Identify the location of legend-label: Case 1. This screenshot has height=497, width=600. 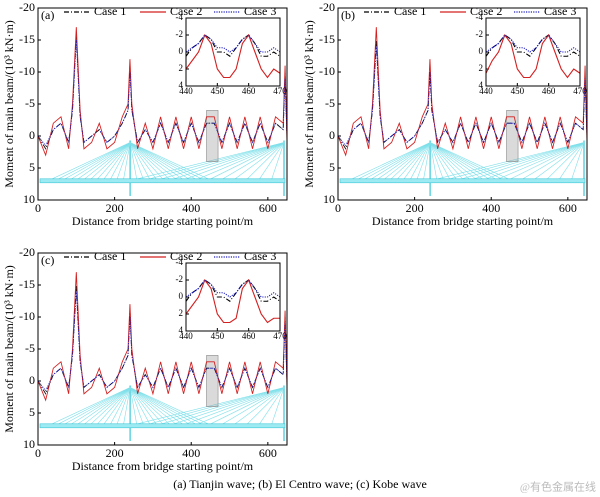
(410, 11).